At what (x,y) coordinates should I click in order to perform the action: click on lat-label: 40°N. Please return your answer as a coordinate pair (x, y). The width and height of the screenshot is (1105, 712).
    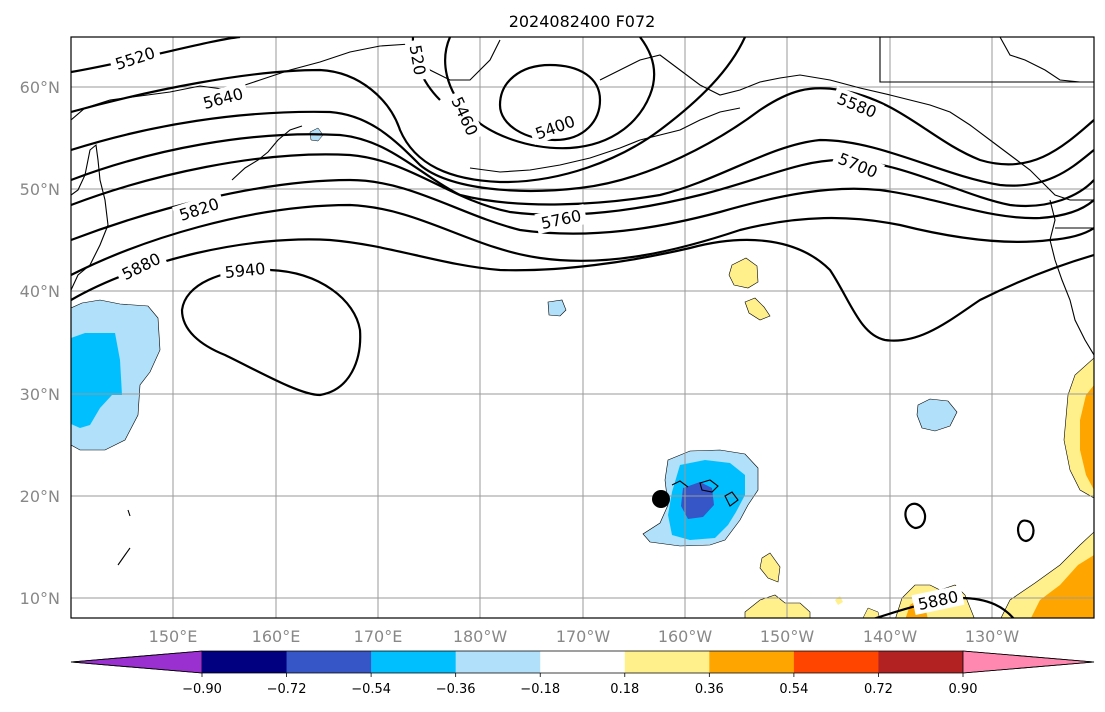
    Looking at the image, I should click on (40, 291).